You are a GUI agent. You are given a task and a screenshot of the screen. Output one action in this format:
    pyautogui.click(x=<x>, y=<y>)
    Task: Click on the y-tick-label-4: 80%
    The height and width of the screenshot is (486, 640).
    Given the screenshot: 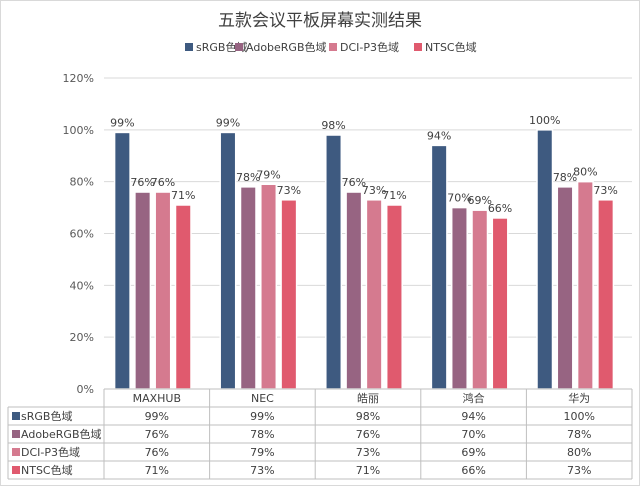 What is the action you would take?
    pyautogui.click(x=82, y=182)
    